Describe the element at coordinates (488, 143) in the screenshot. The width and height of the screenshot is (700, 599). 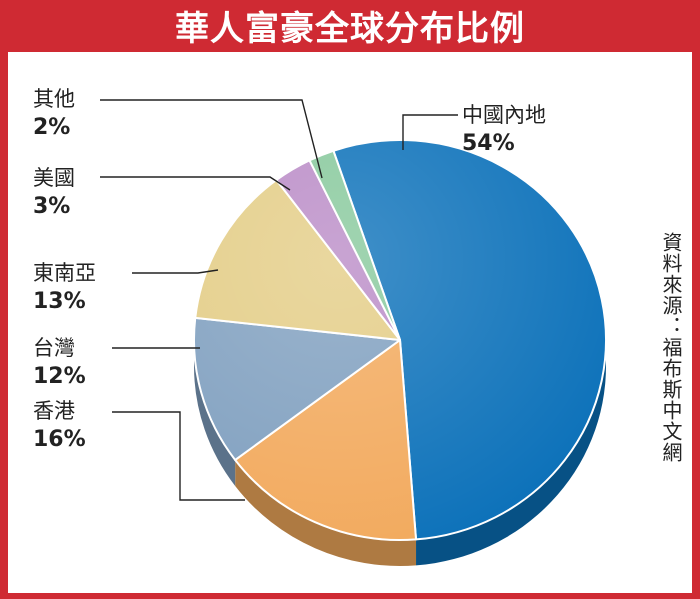
I see `slice-0-value-label: 54%` at that location.